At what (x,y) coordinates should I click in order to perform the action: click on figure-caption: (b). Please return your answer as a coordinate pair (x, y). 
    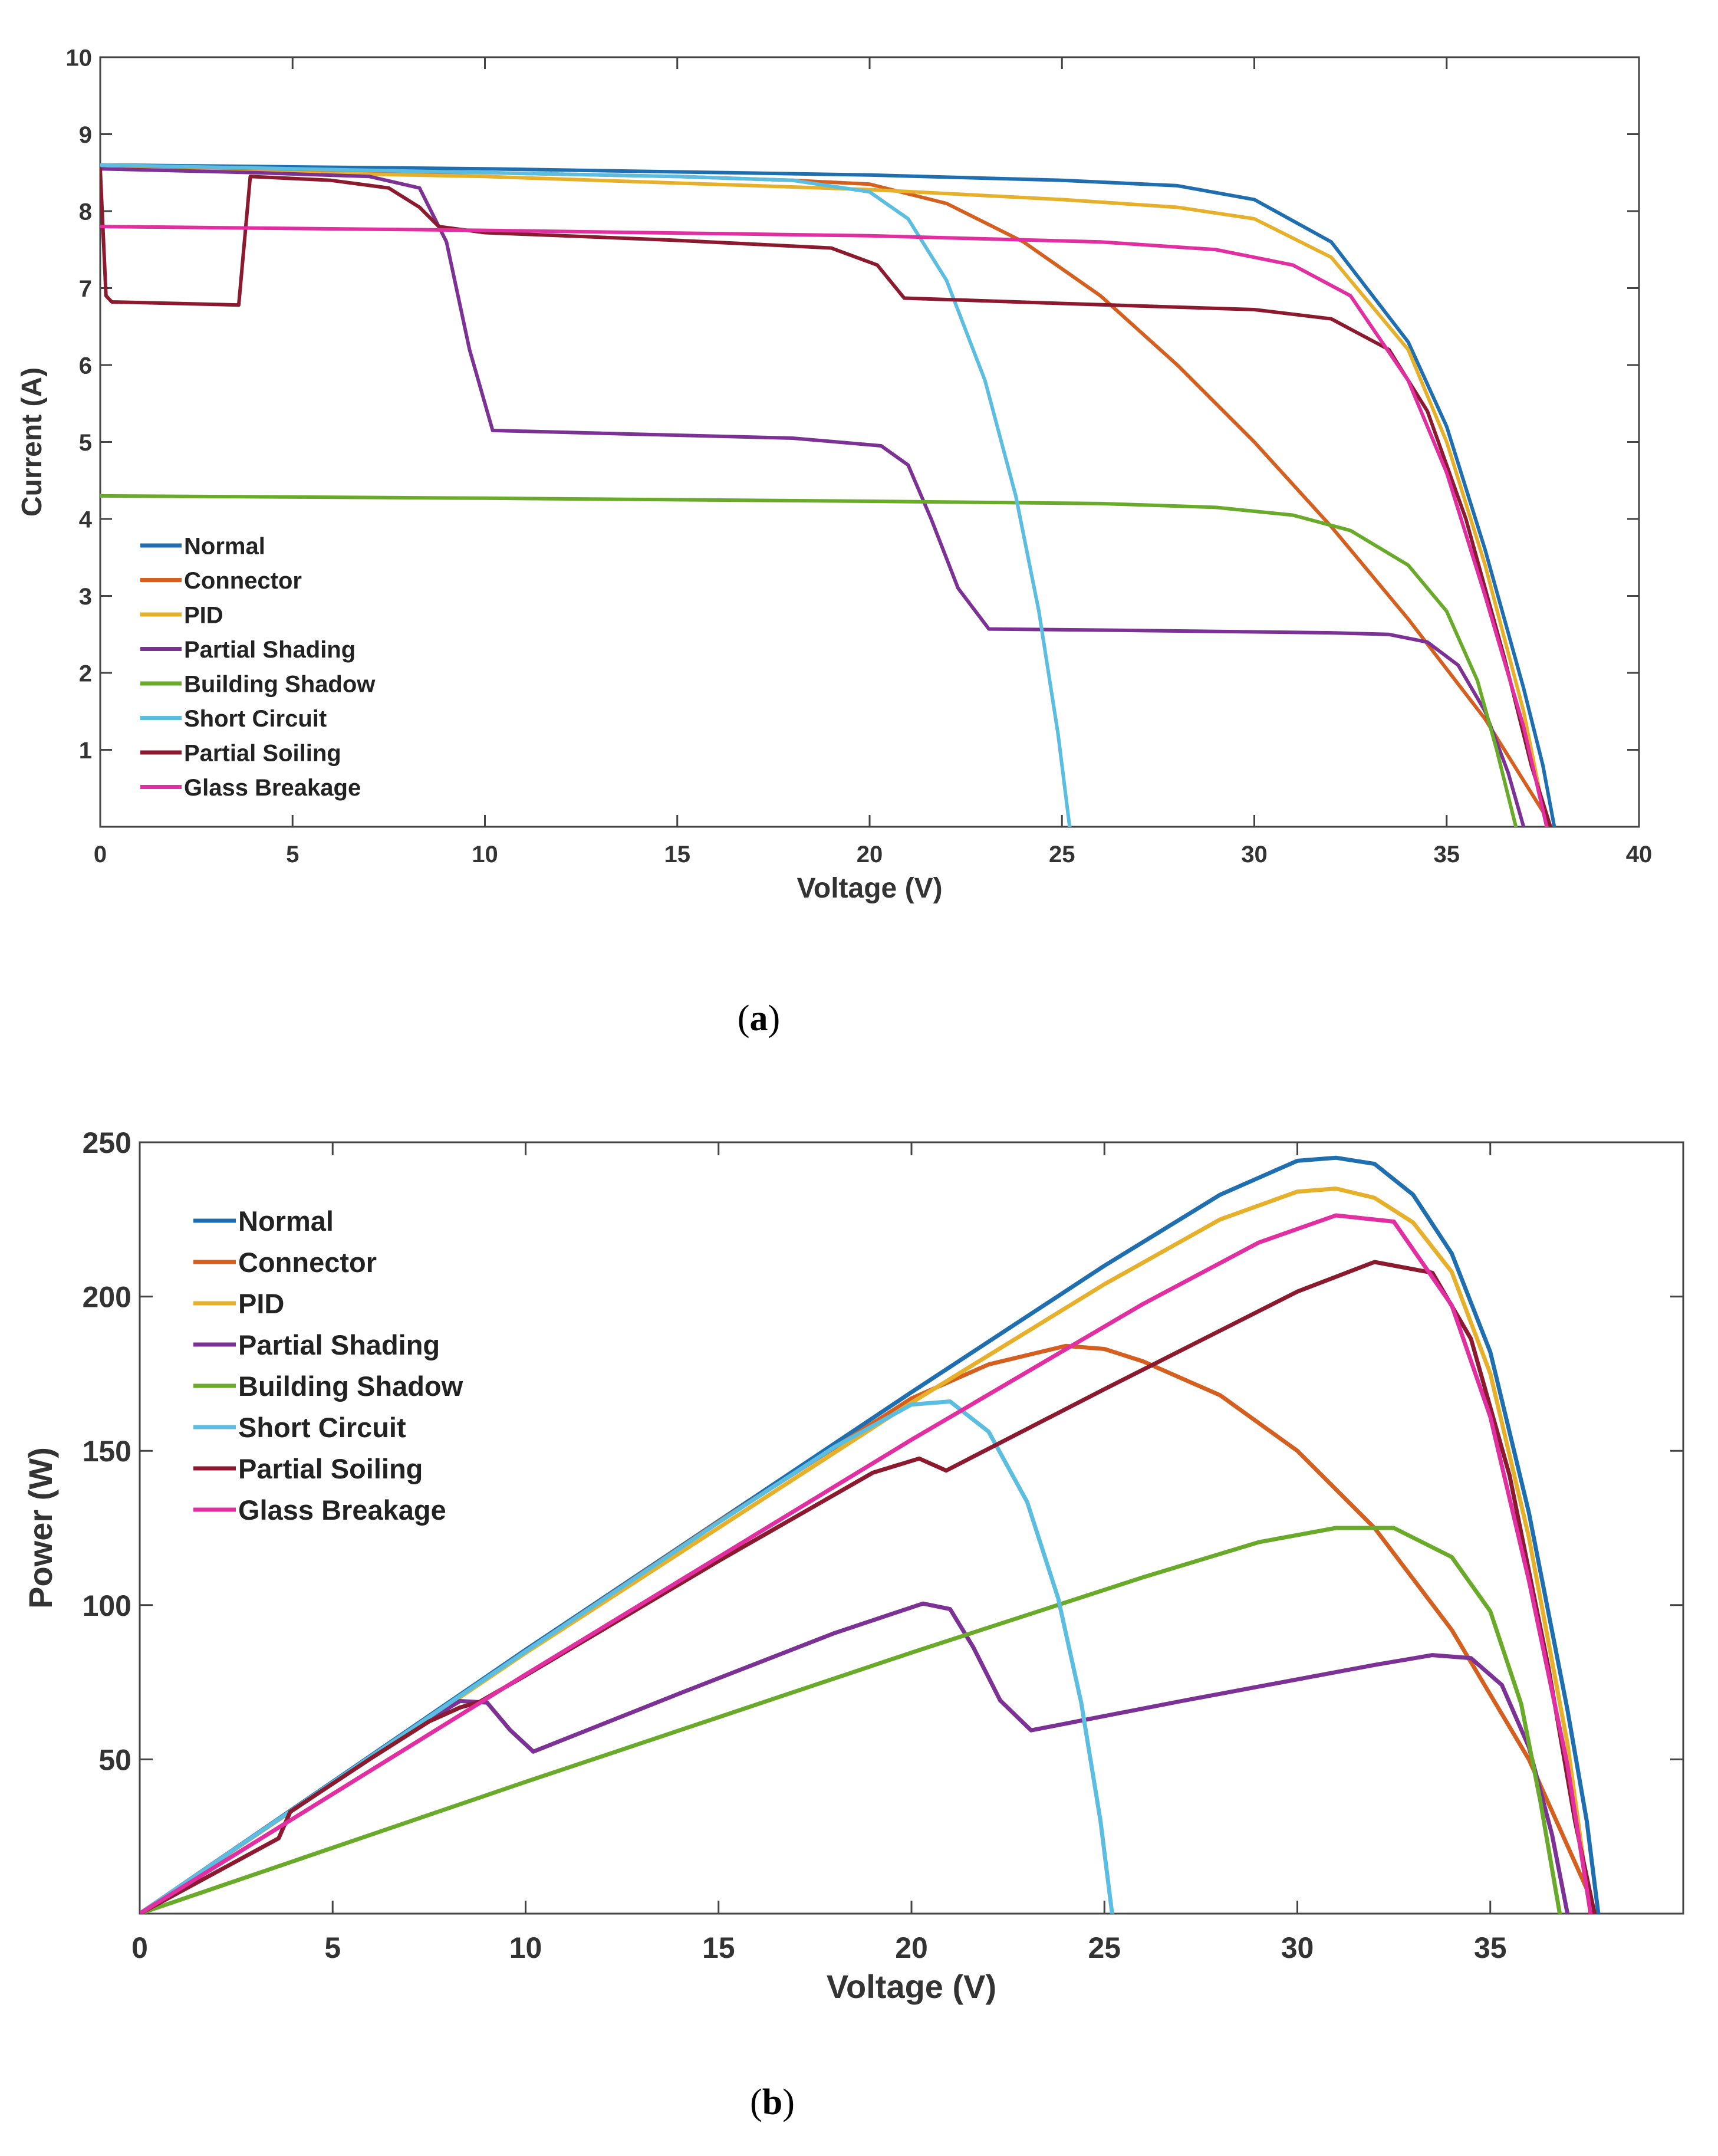
    Looking at the image, I should click on (772, 2102).